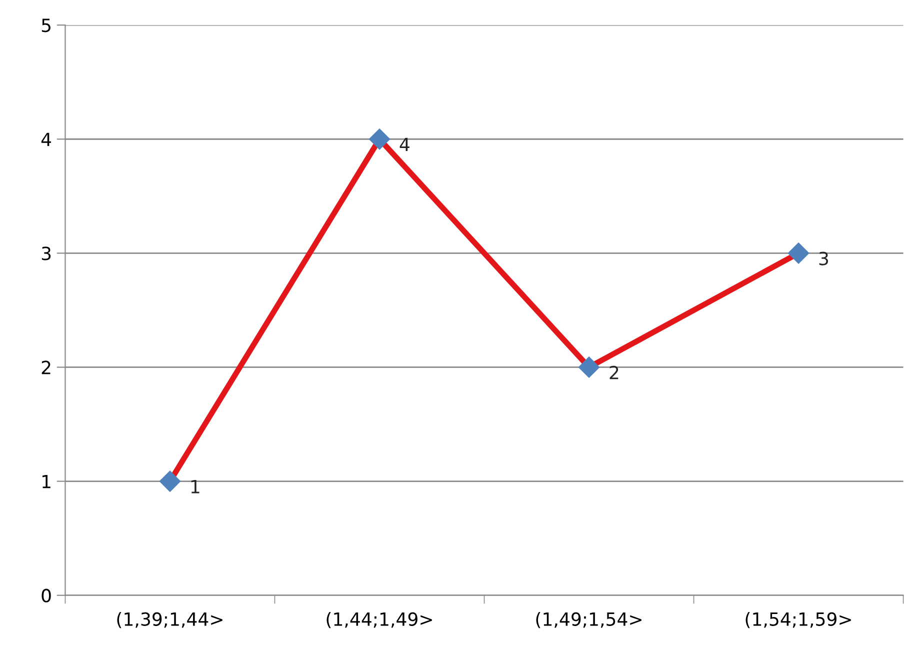  I want to click on y-tick-label: 2, so click(46, 367).